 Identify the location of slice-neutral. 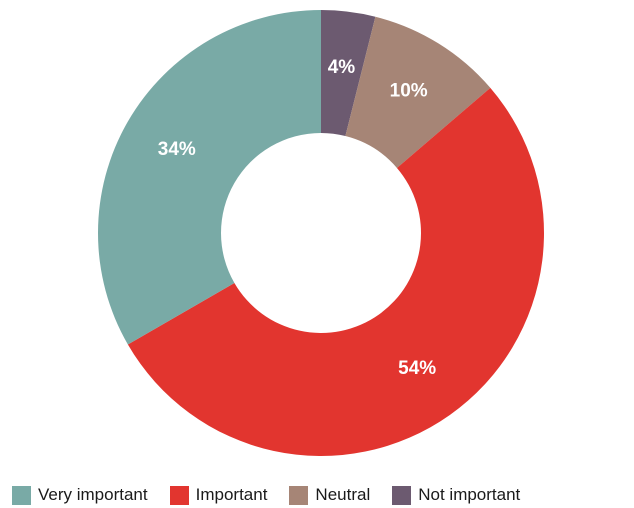
(418, 92).